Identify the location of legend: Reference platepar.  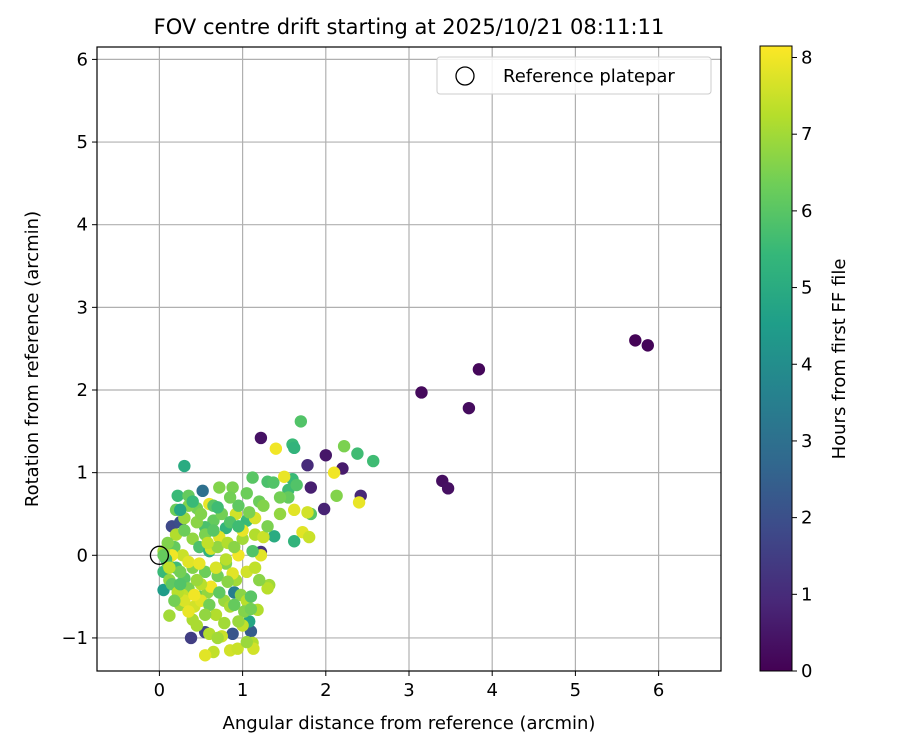
(574, 75).